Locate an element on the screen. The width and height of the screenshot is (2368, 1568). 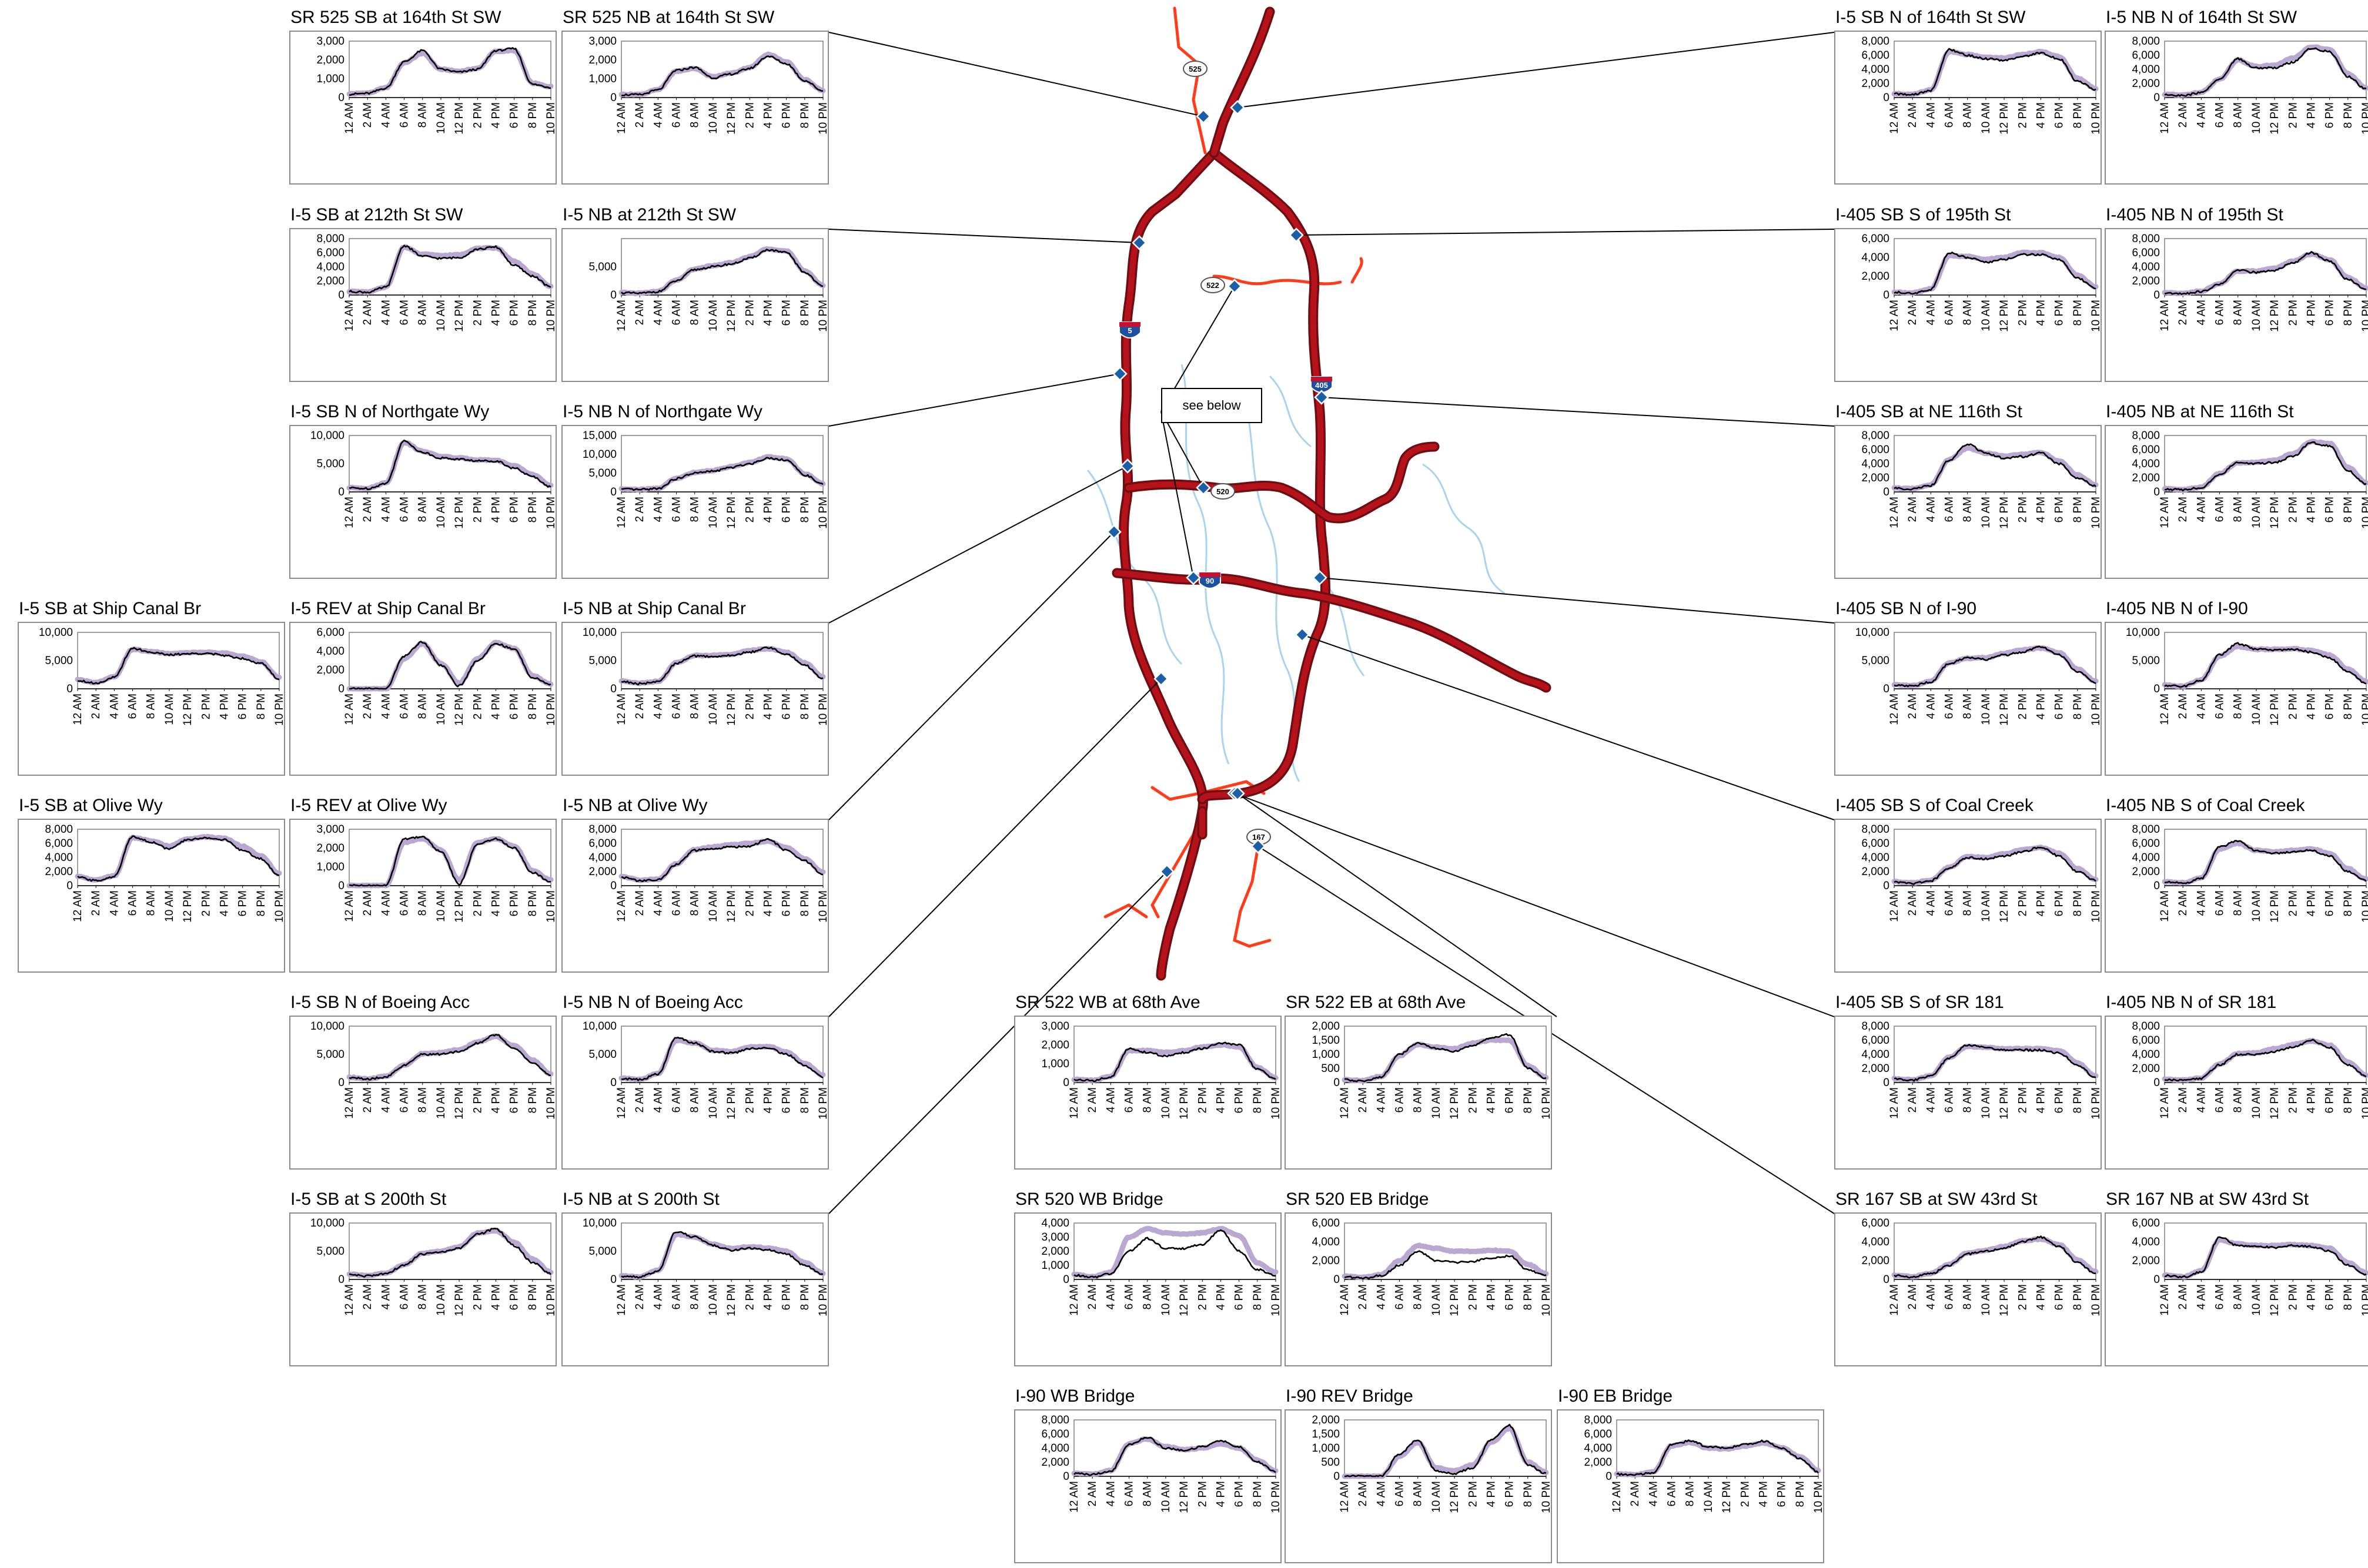
chart-title: I-405 NB N of 195th St is located at coordinates (2194, 215).